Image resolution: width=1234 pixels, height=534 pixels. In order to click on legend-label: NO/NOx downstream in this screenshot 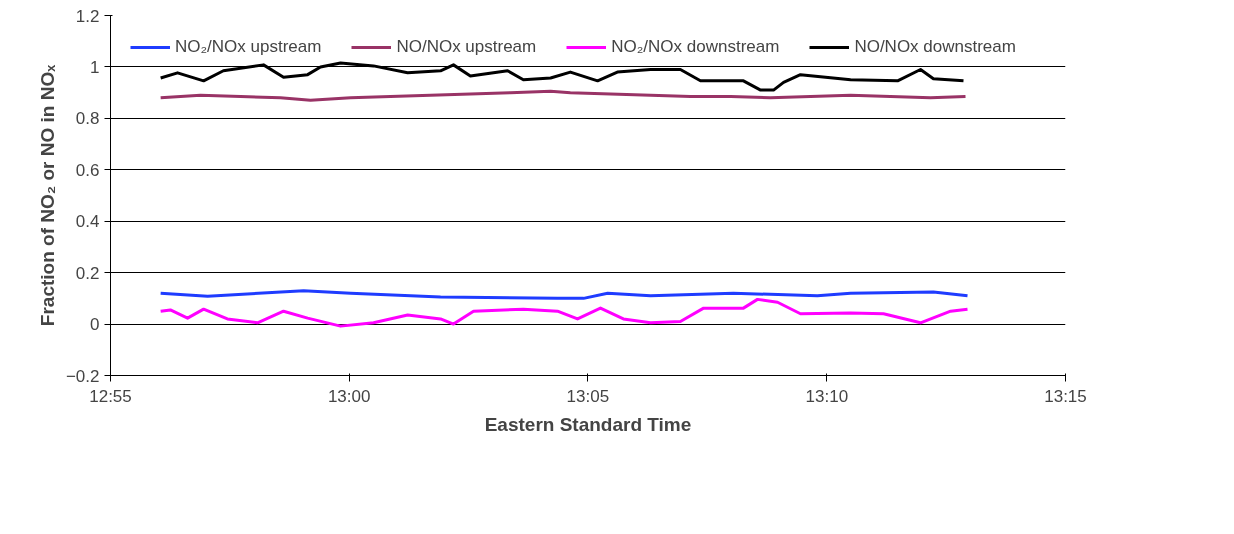, I will do `click(935, 47)`.